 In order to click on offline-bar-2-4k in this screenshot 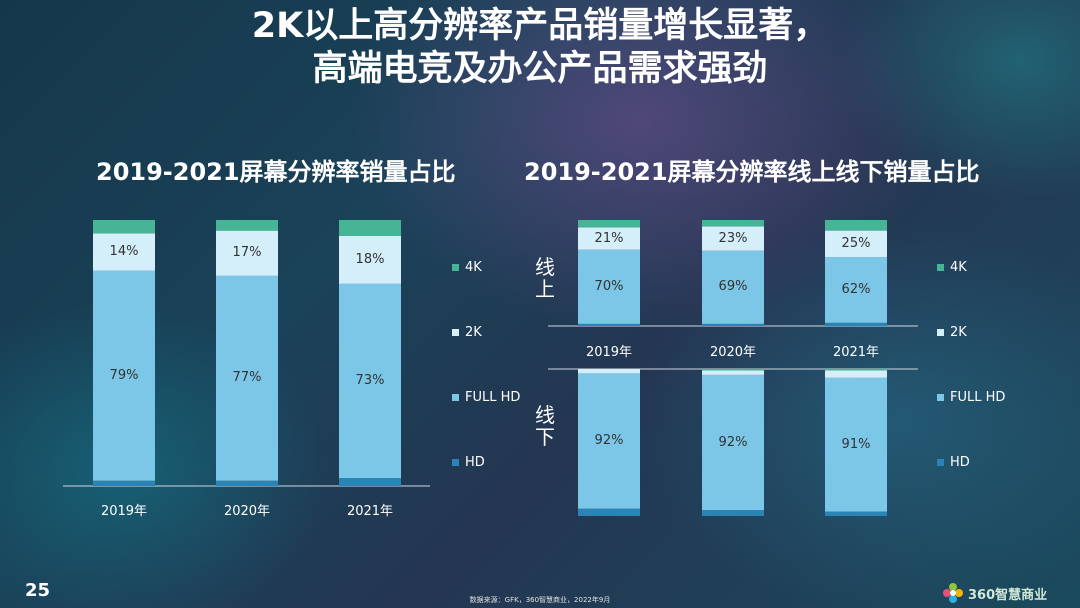, I will do `click(733, 370)`.